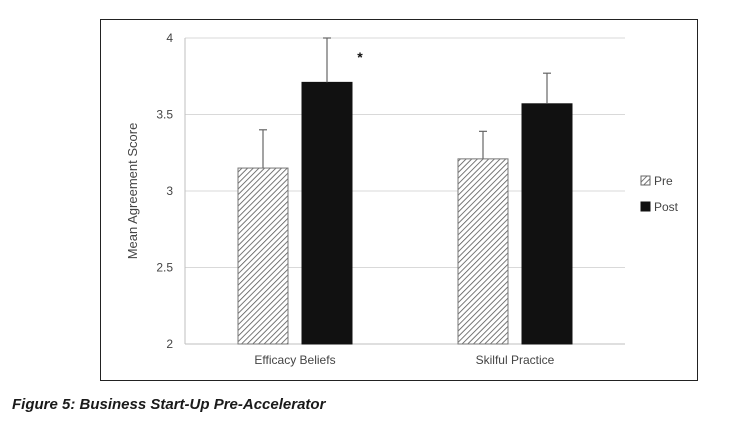  What do you see at coordinates (645, 206) in the screenshot?
I see `legend-swatch-post` at bounding box center [645, 206].